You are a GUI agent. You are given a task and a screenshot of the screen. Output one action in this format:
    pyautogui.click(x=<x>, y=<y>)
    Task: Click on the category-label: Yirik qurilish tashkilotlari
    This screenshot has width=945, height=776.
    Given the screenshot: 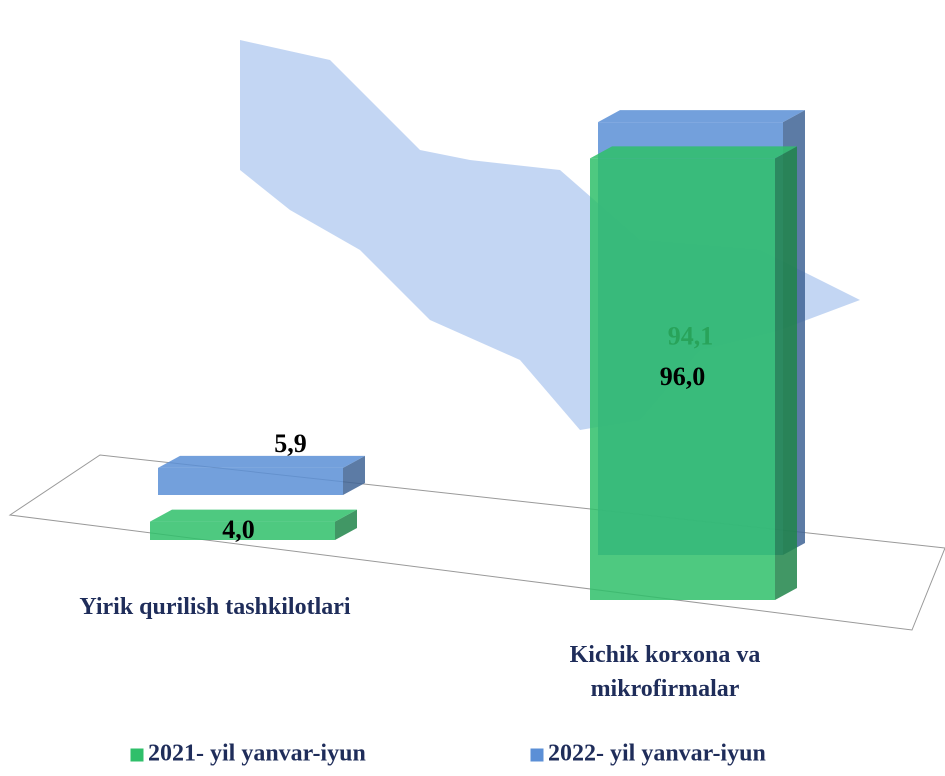 What is the action you would take?
    pyautogui.click(x=215, y=607)
    